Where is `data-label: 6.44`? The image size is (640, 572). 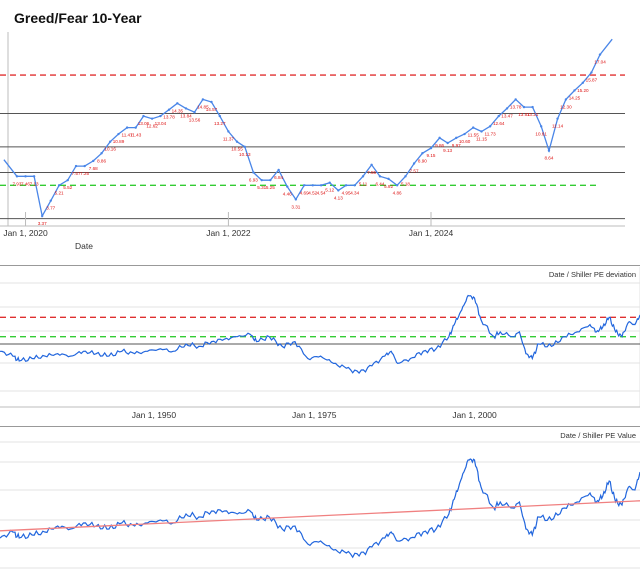 data-label: 6.44 is located at coordinates (379, 183).